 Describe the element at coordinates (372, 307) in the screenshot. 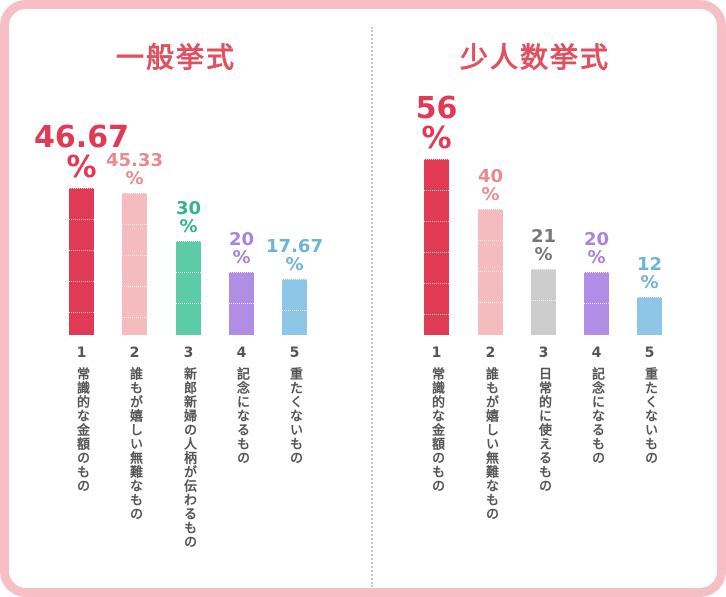

I see `panel-divider` at that location.